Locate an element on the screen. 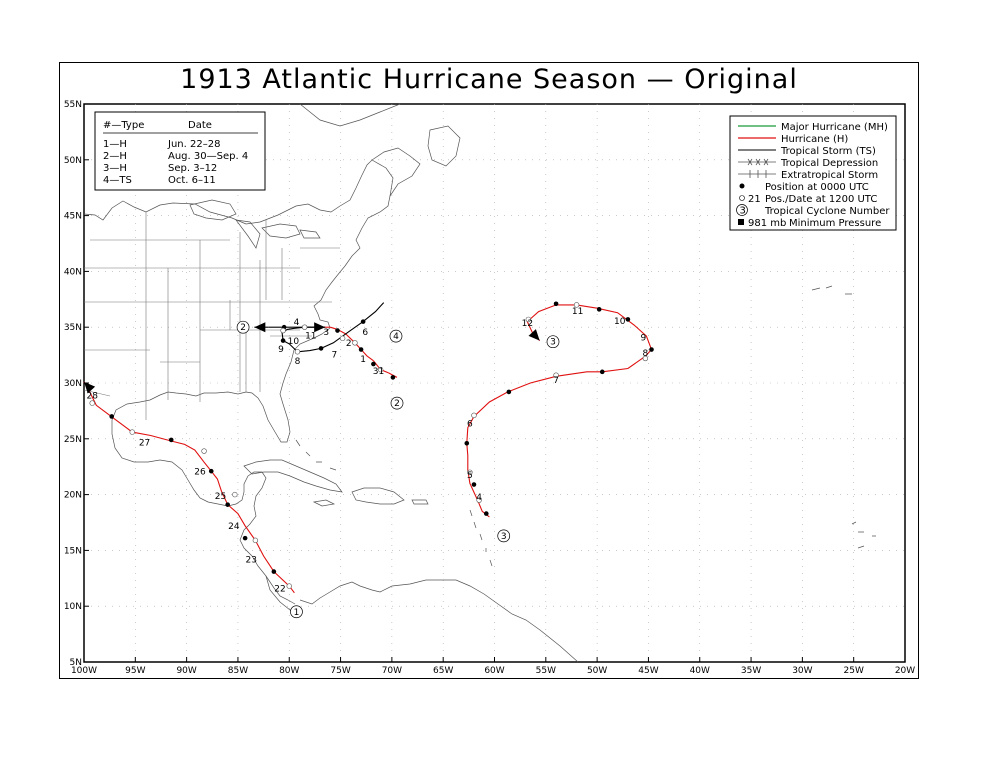 This screenshot has height=765, width=990. lon-tick-label: 95W is located at coordinates (135, 671).